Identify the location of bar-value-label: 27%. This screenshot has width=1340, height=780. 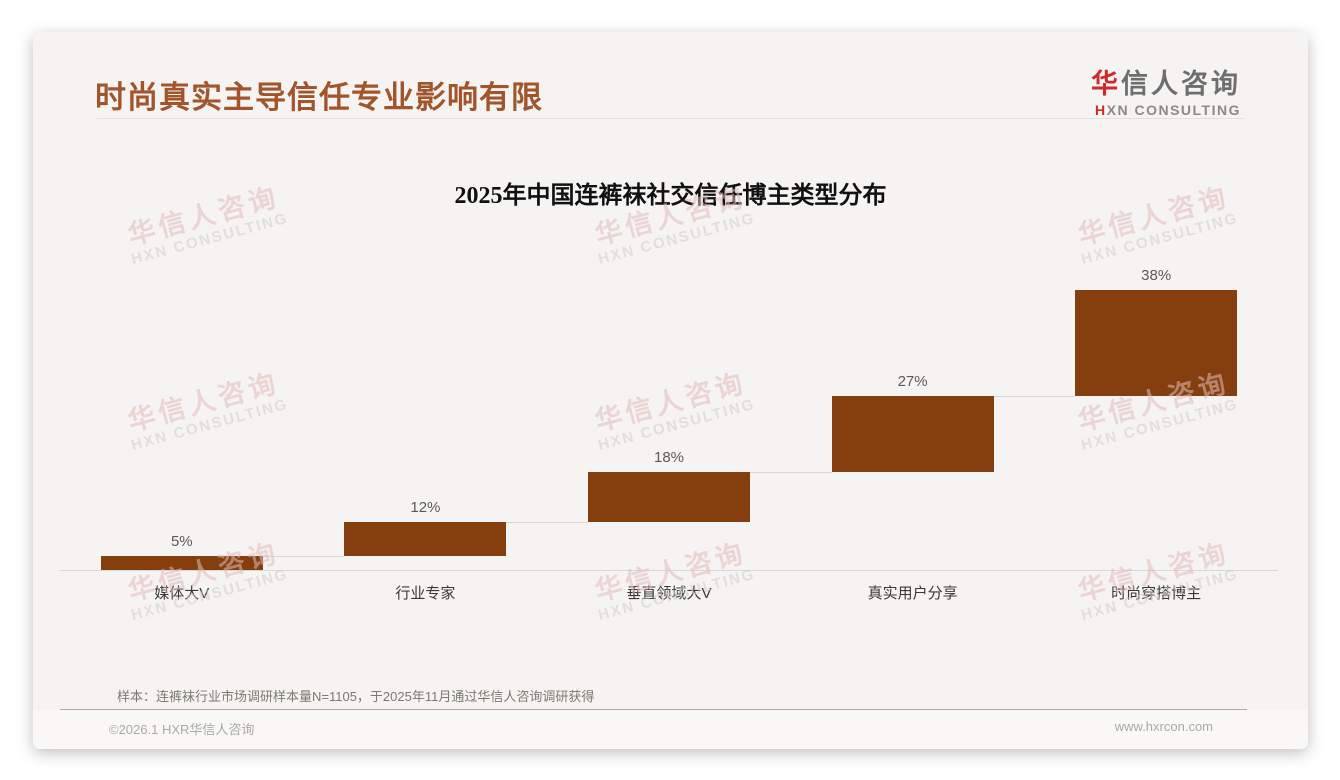
(912, 382).